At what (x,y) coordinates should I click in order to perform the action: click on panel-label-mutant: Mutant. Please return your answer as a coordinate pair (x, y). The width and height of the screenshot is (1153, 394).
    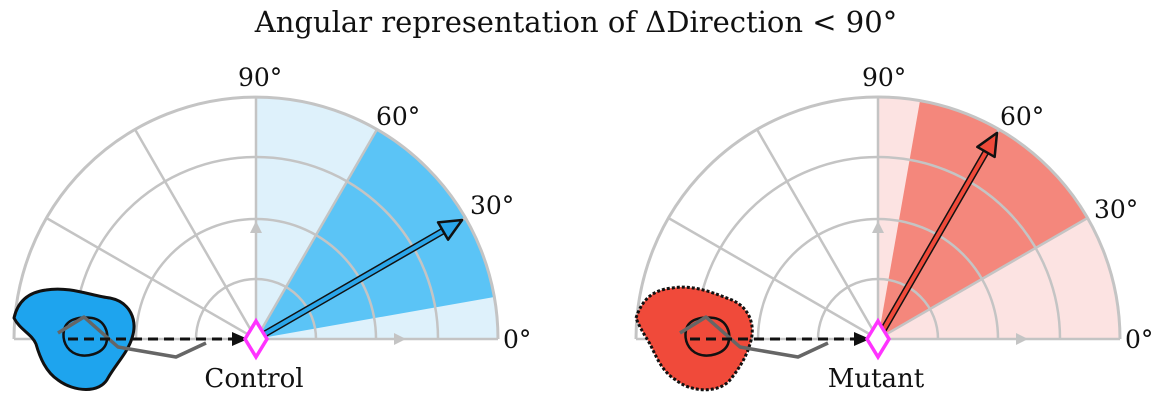
    Looking at the image, I should click on (876, 379).